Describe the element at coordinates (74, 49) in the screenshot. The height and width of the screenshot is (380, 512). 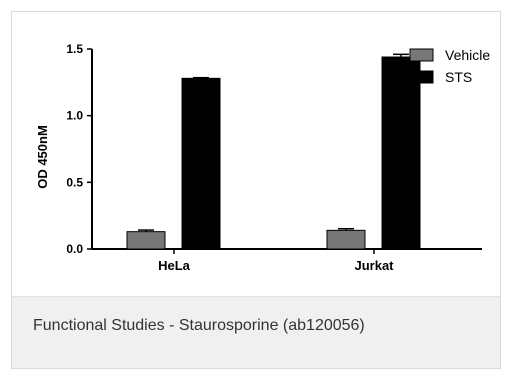
I see `y-tick-label: 1.5` at that location.